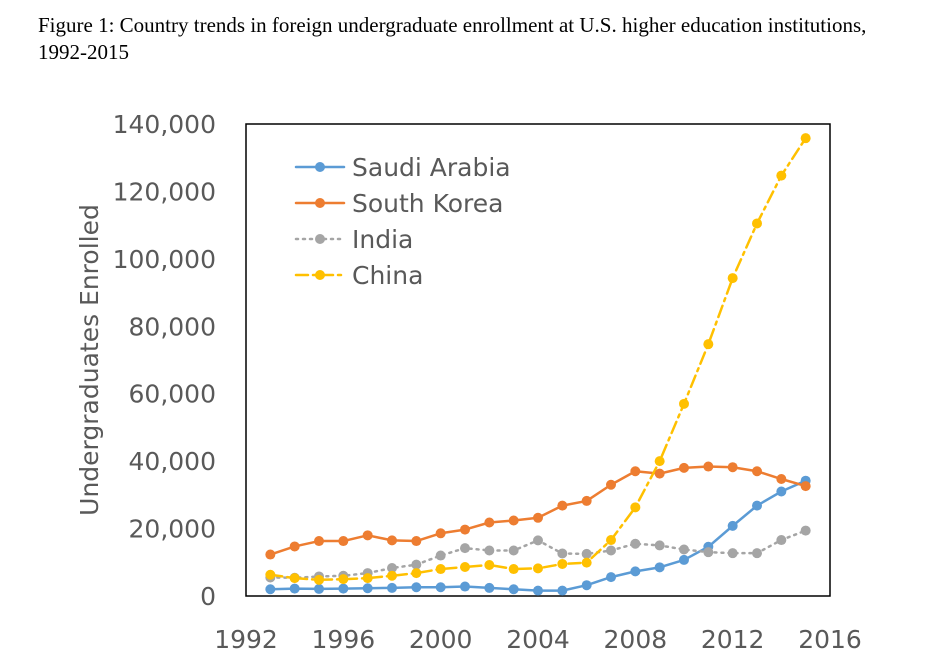 The height and width of the screenshot is (661, 932). Describe the element at coordinates (427, 203) in the screenshot. I see `legend-label-south-korea: South Korea` at that location.